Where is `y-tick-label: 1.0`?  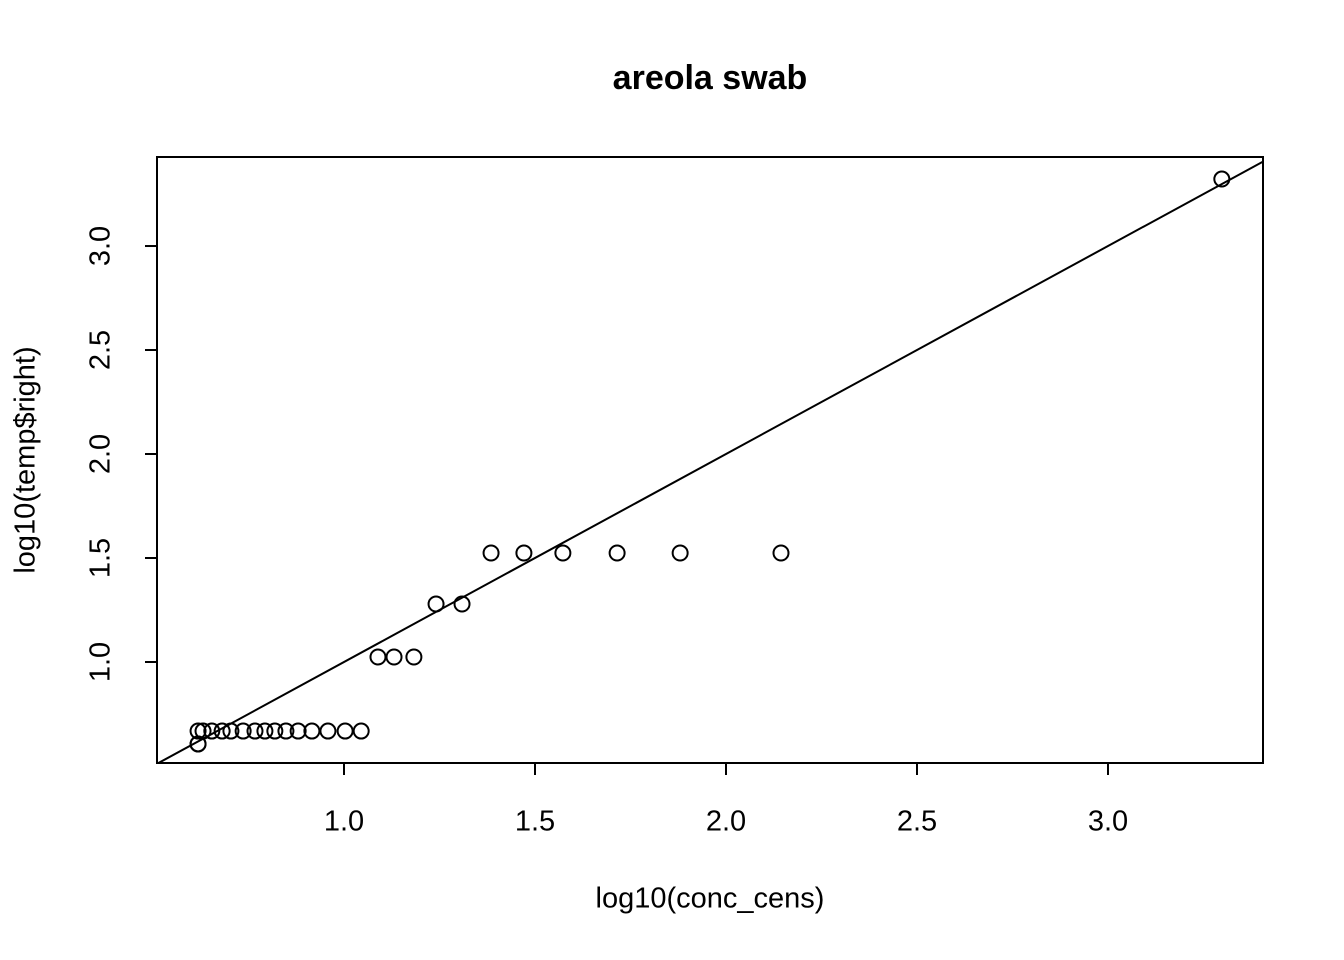 y-tick-label: 1.0 is located at coordinates (101, 662).